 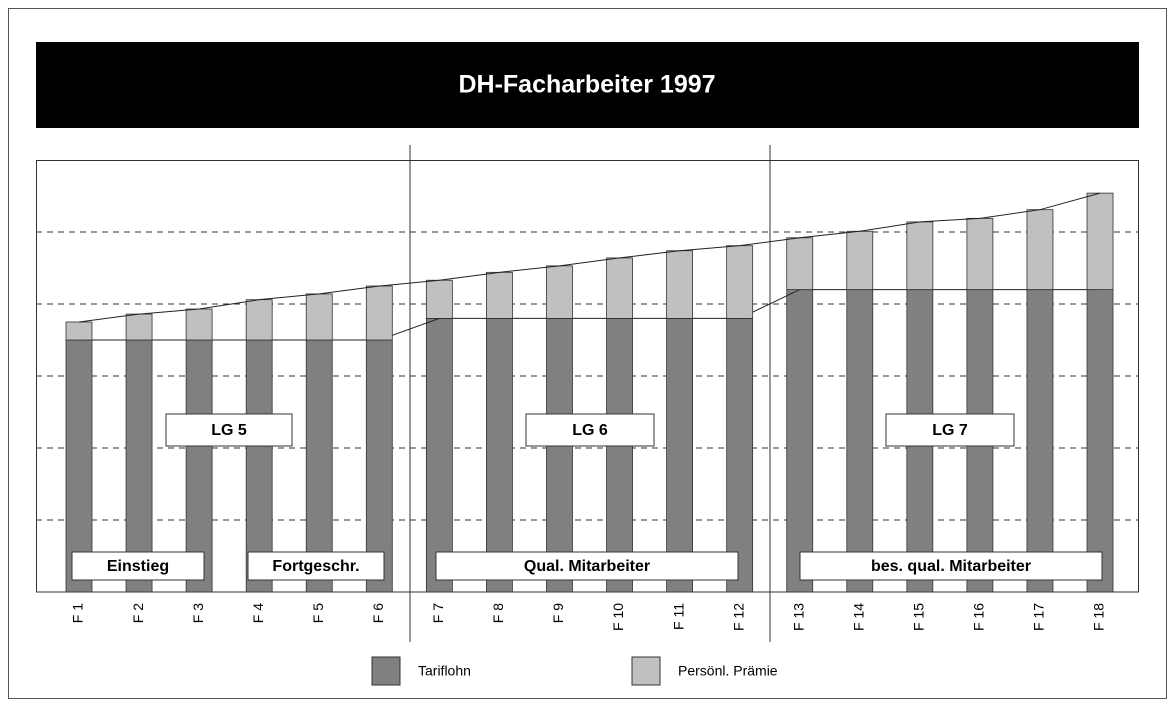 What do you see at coordinates (198, 613) in the screenshot?
I see `x-tick-label: F 3` at bounding box center [198, 613].